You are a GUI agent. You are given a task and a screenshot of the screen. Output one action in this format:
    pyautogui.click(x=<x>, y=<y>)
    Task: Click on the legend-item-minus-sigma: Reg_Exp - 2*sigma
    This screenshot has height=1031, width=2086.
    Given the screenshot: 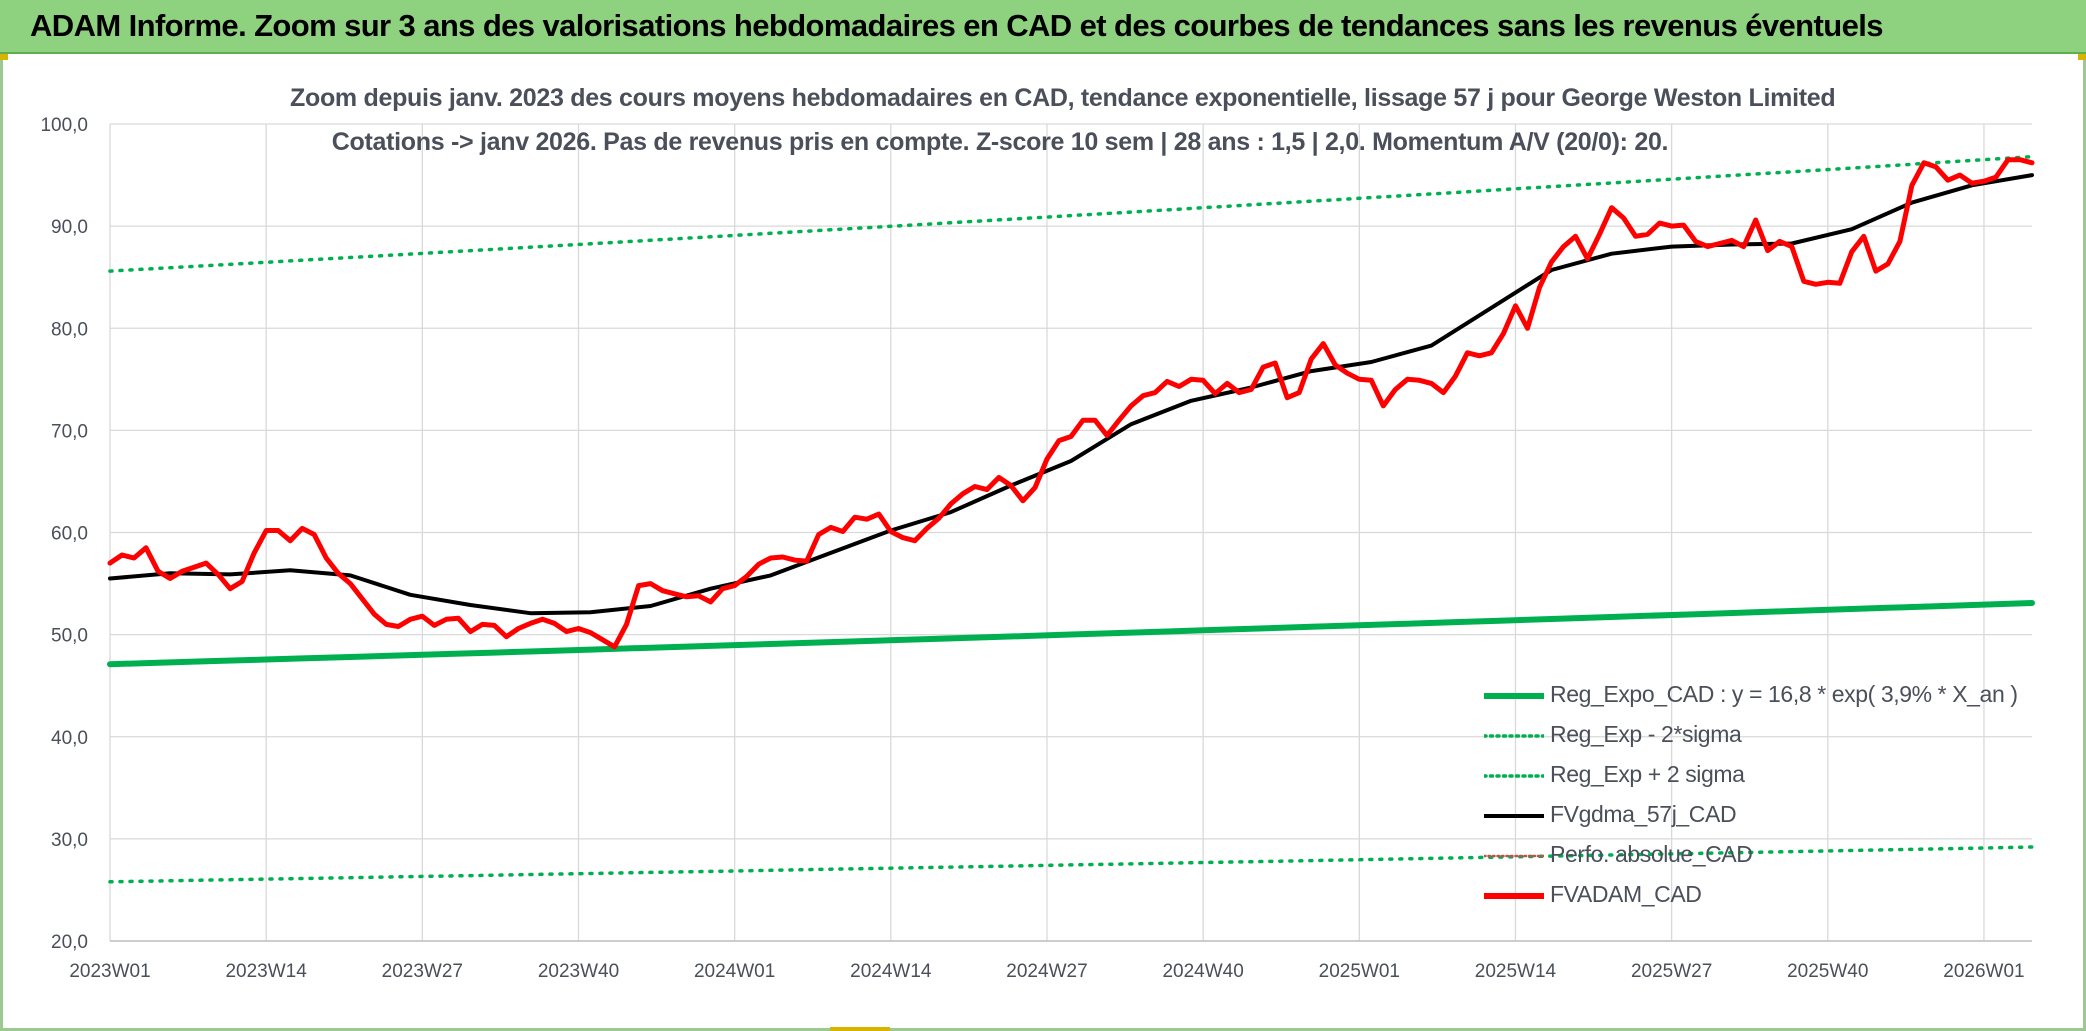 What is the action you would take?
    pyautogui.click(x=1764, y=736)
    